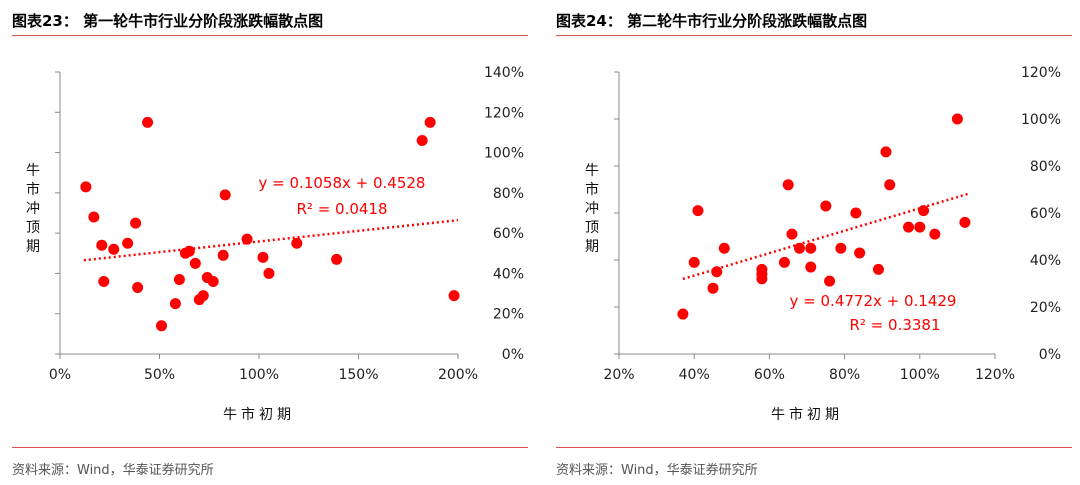 The width and height of the screenshot is (1080, 485). What do you see at coordinates (712, 21) in the screenshot?
I see `chart-title: 图表24： 第二轮牛市行业分阶段涨跌幅散点图` at bounding box center [712, 21].